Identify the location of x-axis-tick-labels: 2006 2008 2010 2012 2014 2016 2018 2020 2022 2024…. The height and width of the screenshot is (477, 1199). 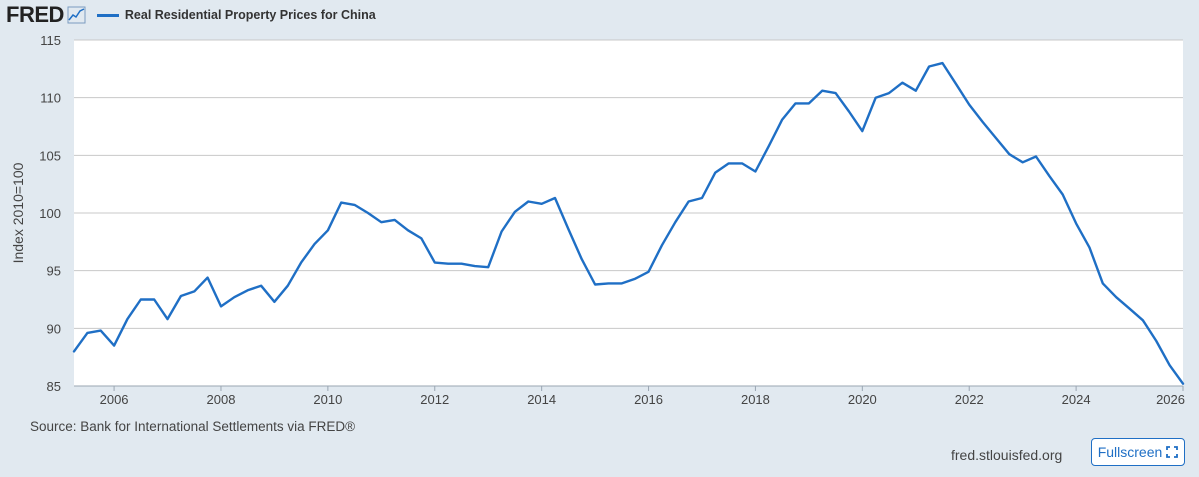
(642, 396).